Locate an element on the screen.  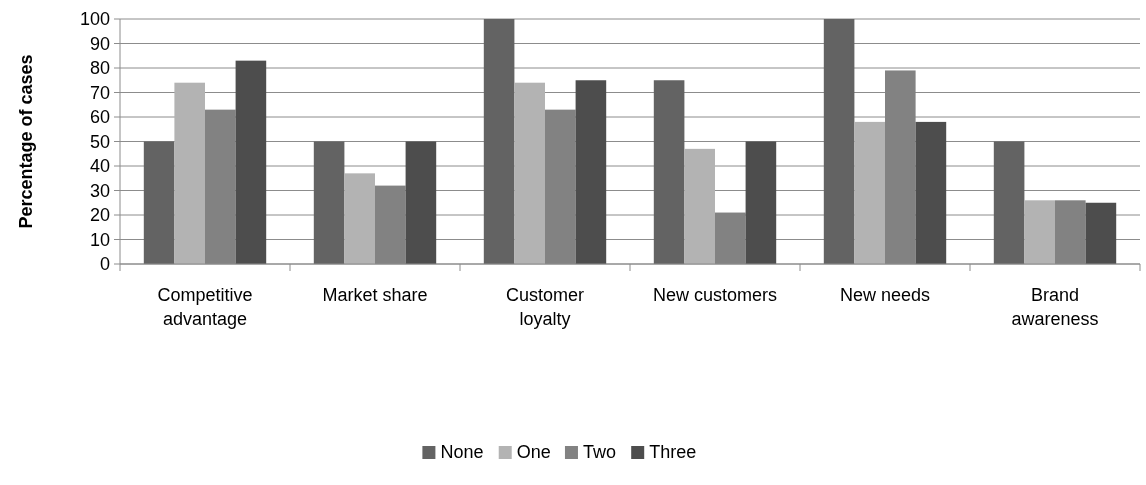
y-tick-label: 0 is located at coordinates (104, 264).